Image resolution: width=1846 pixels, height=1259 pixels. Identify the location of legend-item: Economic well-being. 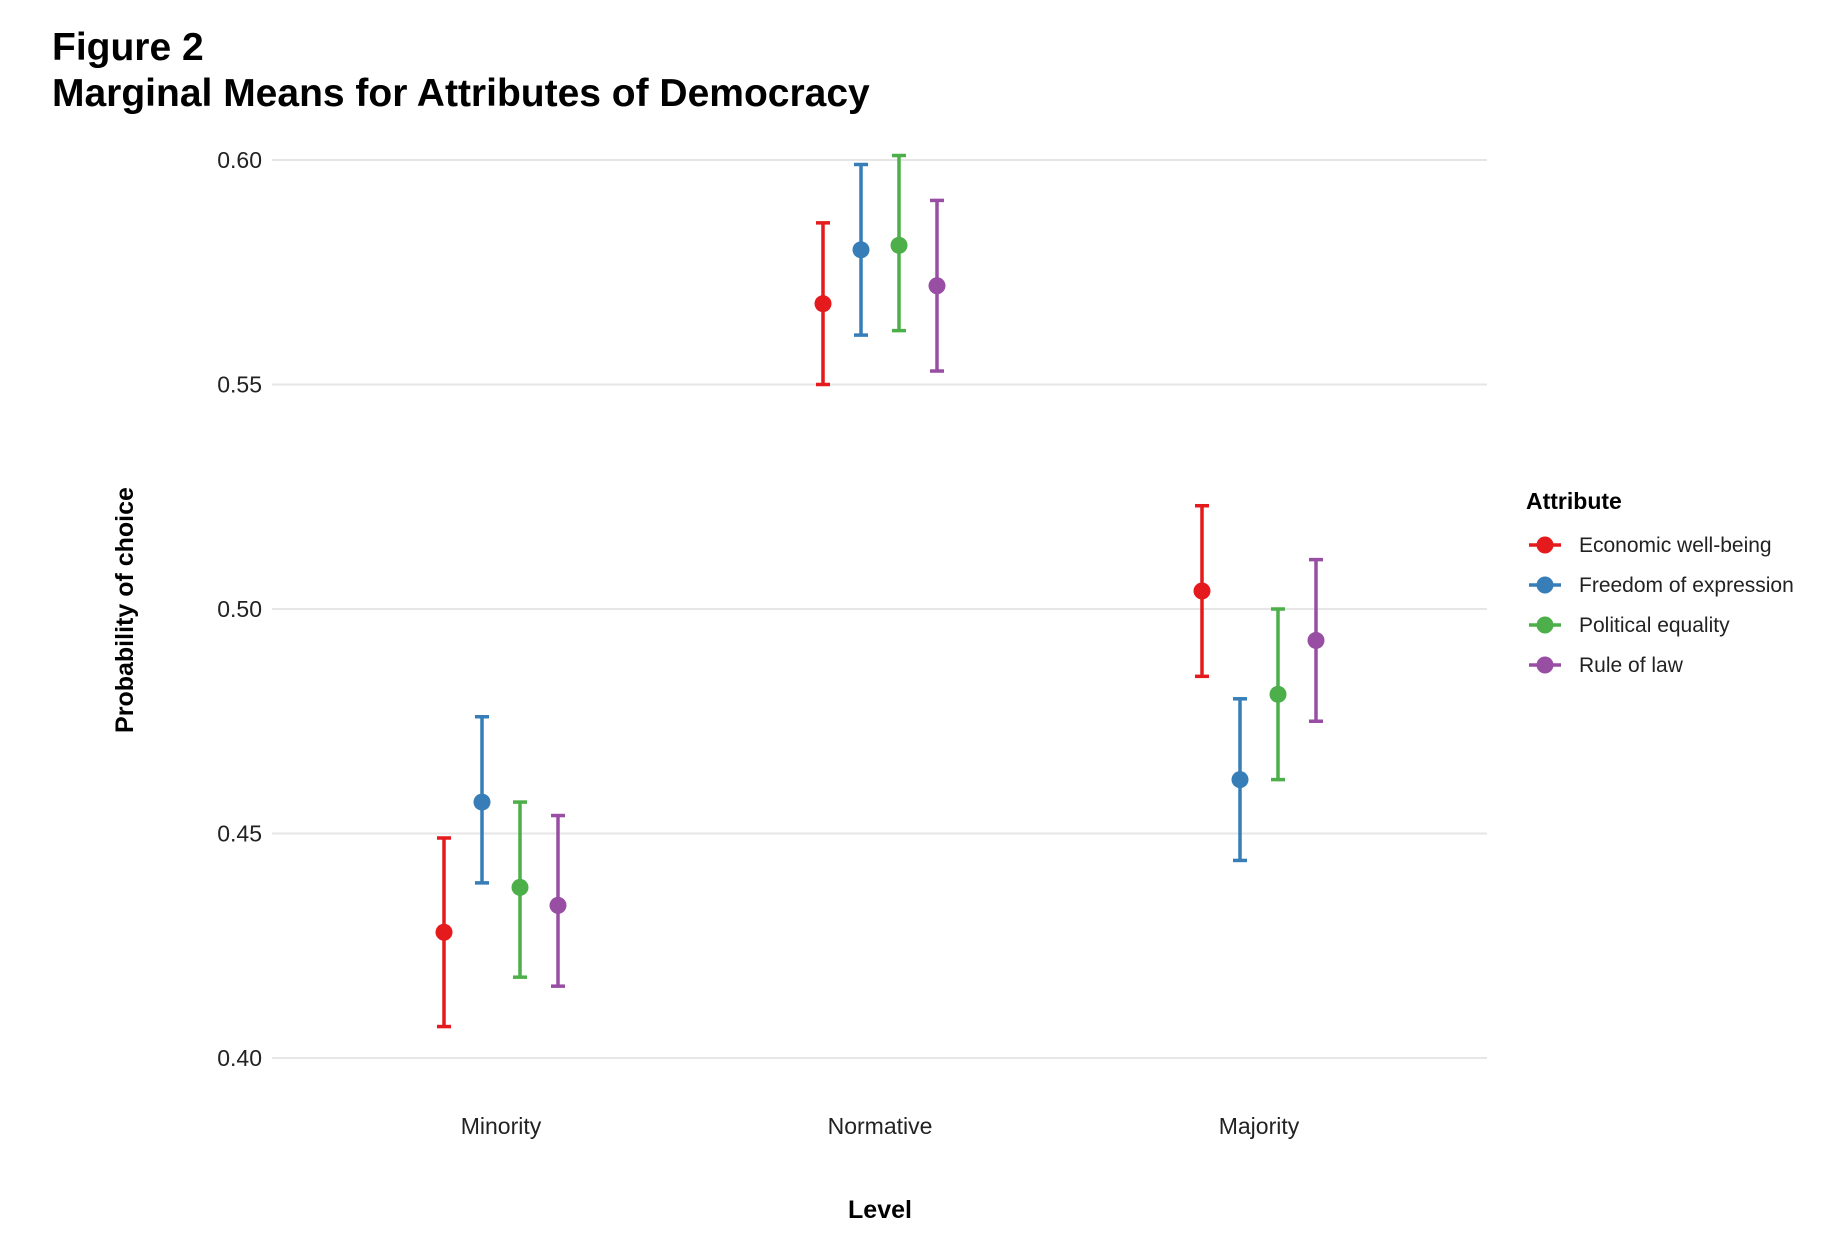
(1650, 545).